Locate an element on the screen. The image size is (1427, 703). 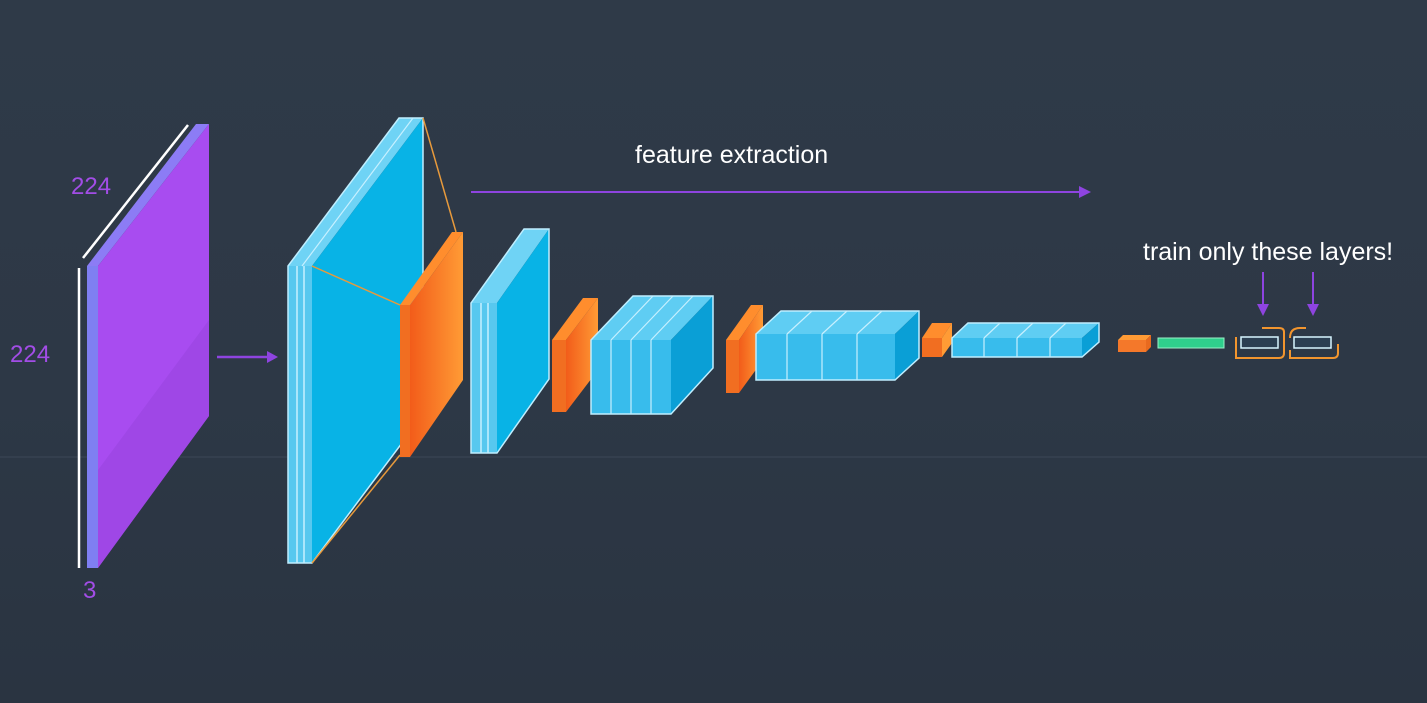
input-arrow is located at coordinates (247, 357).